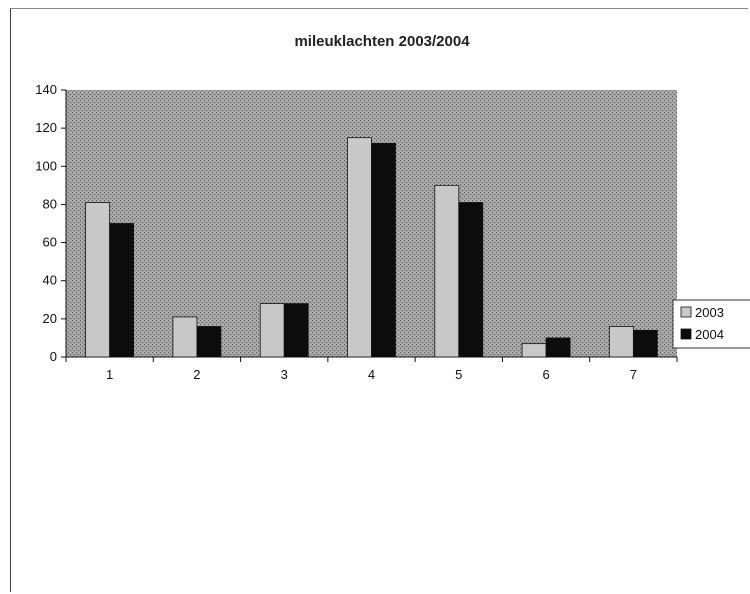  Describe the element at coordinates (46, 89) in the screenshot. I see `y-tick-label: 140` at that location.